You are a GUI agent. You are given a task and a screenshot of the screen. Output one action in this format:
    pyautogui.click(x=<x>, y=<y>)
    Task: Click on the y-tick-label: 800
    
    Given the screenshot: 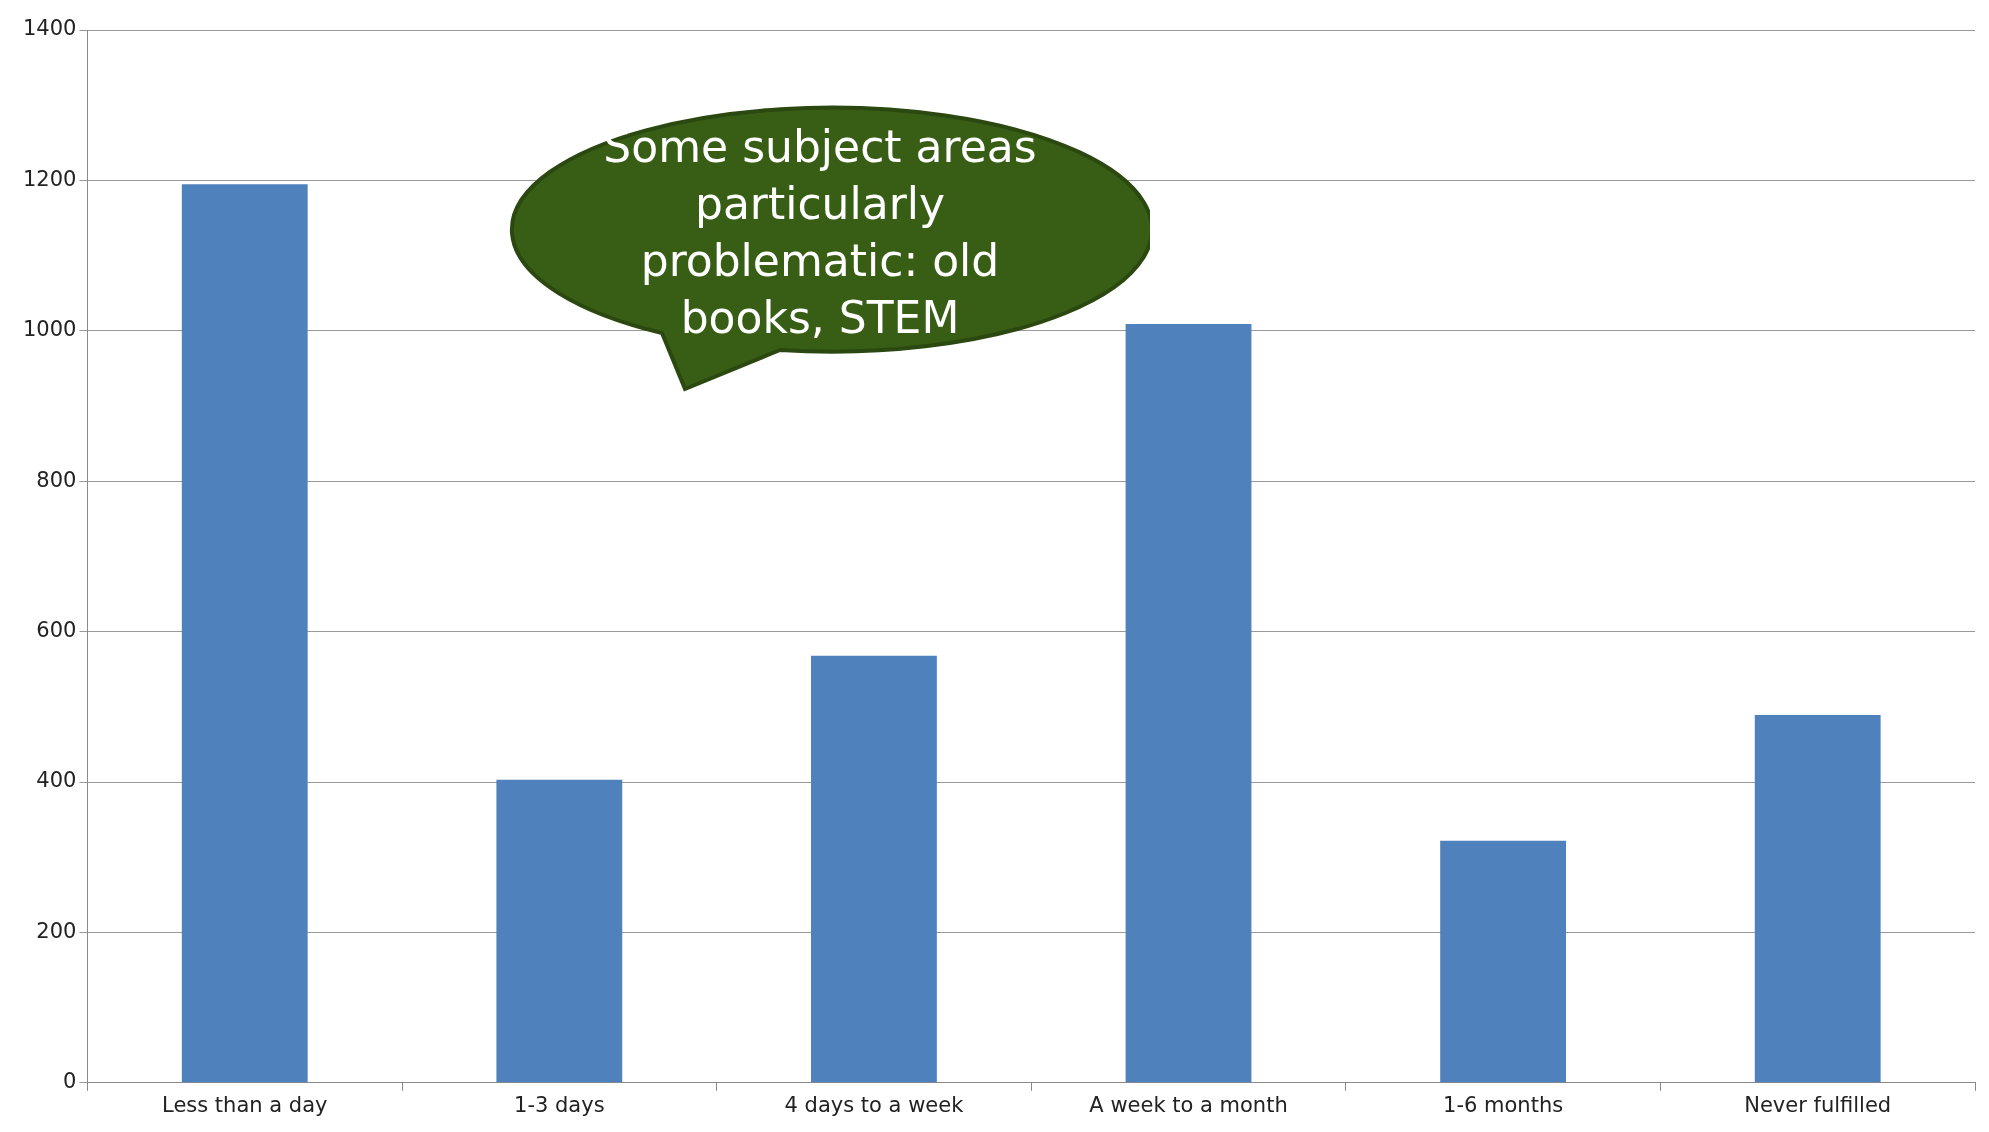 What is the action you would take?
    pyautogui.click(x=56, y=479)
    